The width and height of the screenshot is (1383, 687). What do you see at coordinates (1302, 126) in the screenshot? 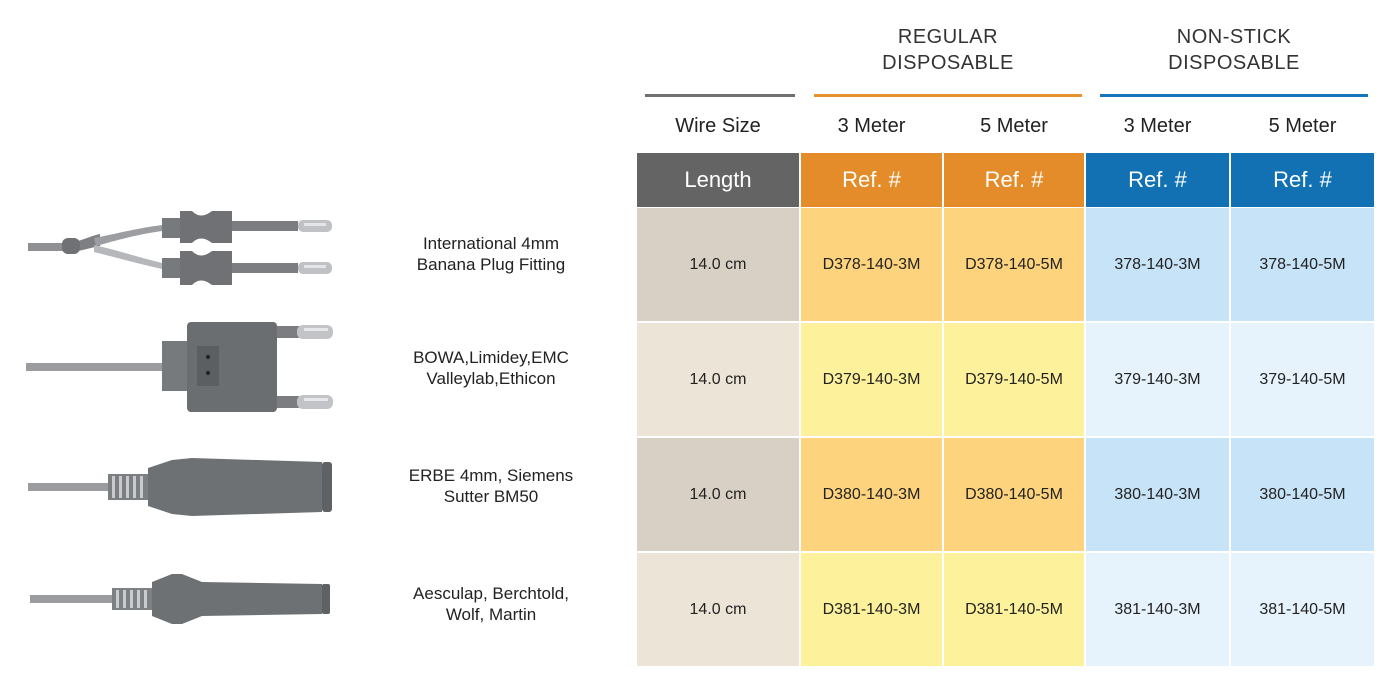
I see `subheader-non-stick-5-meter: 5 Meter` at bounding box center [1302, 126].